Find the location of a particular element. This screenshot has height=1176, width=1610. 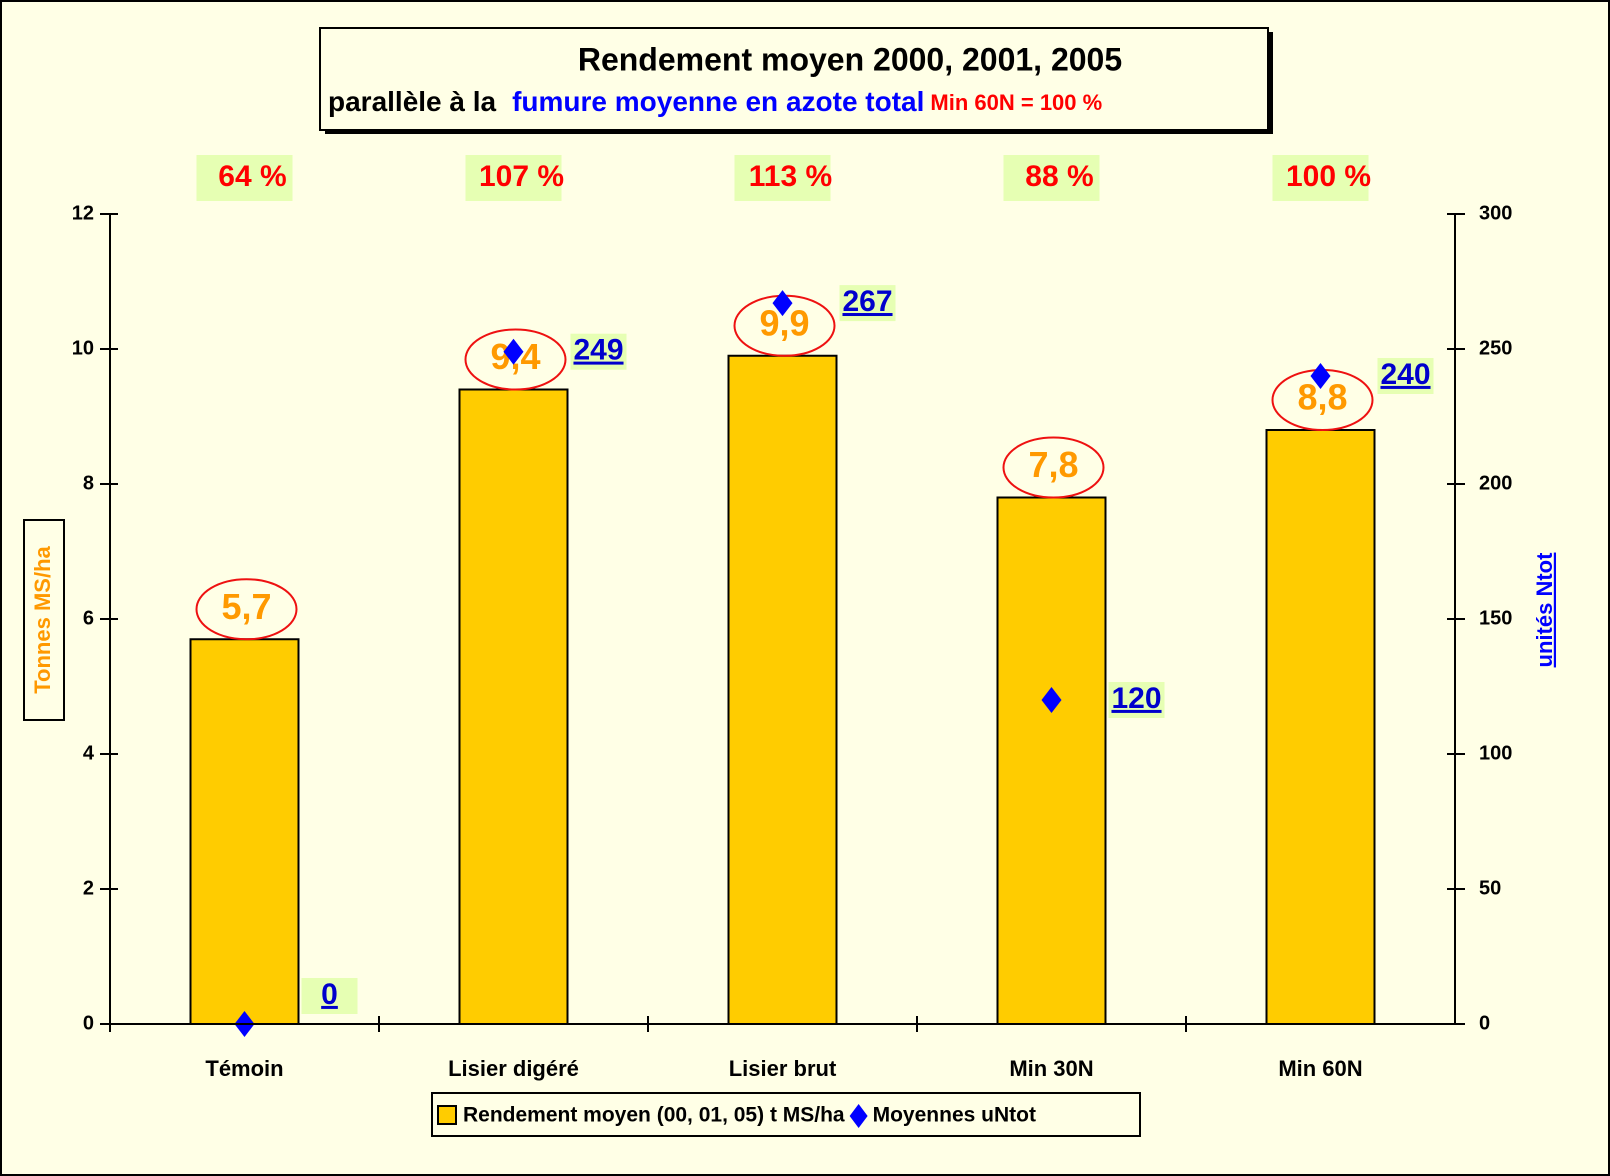

x-tick-label: Min 60N is located at coordinates (1320, 1068).